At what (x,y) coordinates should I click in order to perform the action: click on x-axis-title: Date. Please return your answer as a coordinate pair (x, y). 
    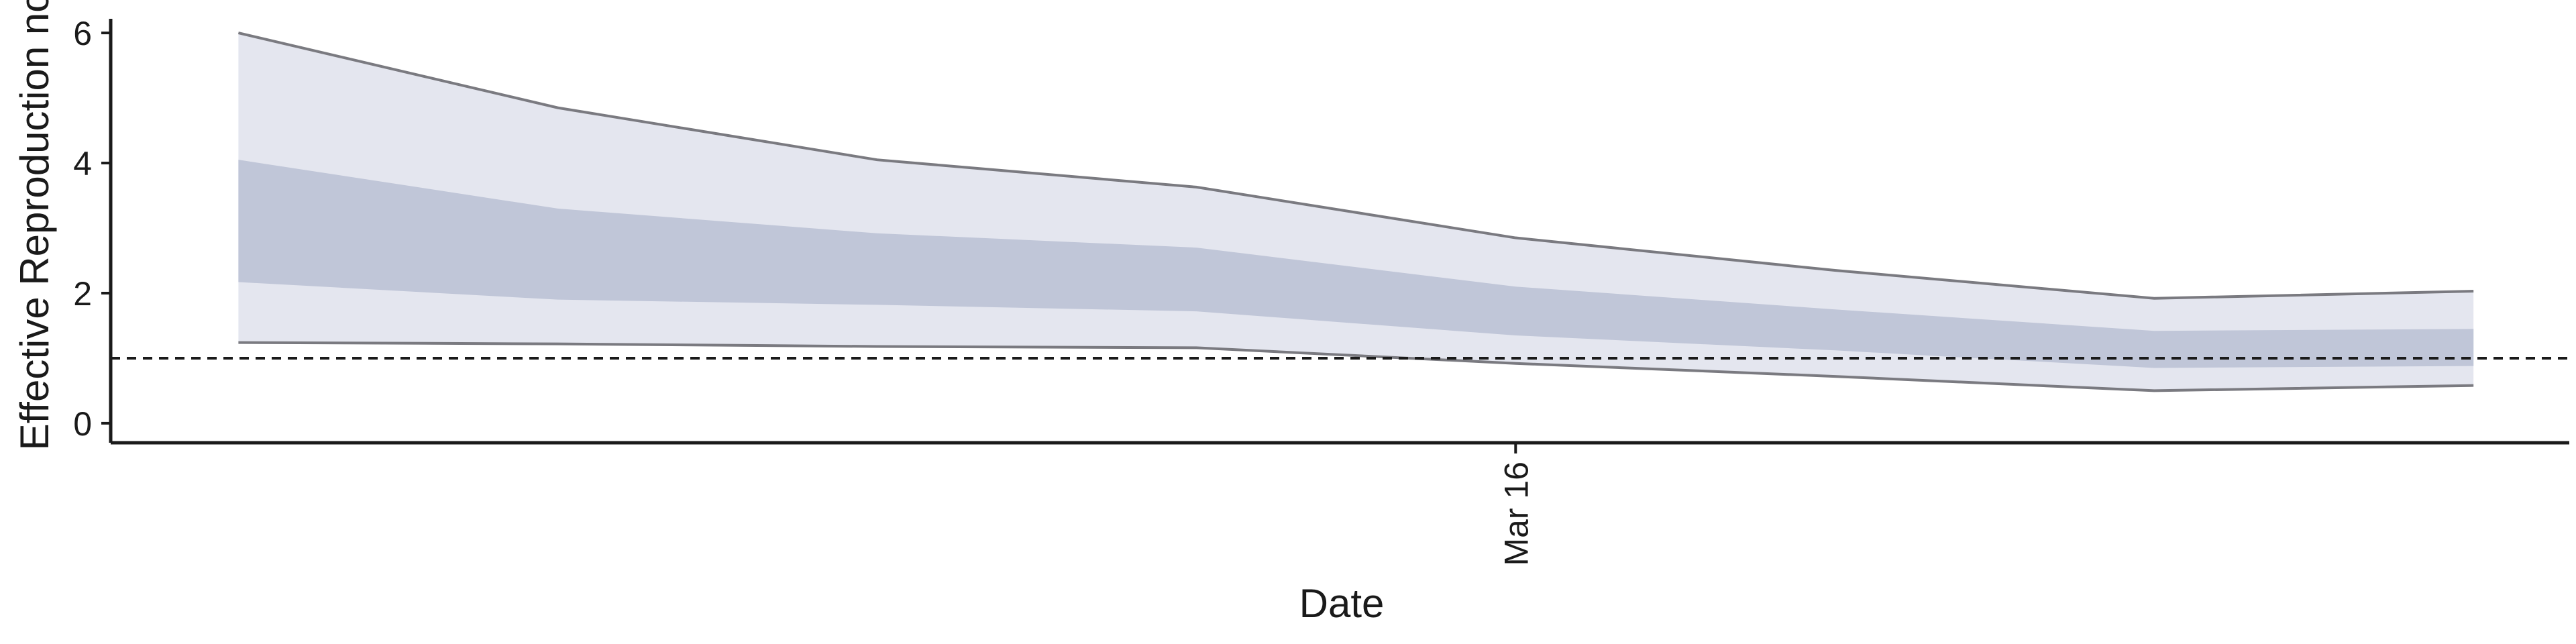
    Looking at the image, I should click on (1342, 603).